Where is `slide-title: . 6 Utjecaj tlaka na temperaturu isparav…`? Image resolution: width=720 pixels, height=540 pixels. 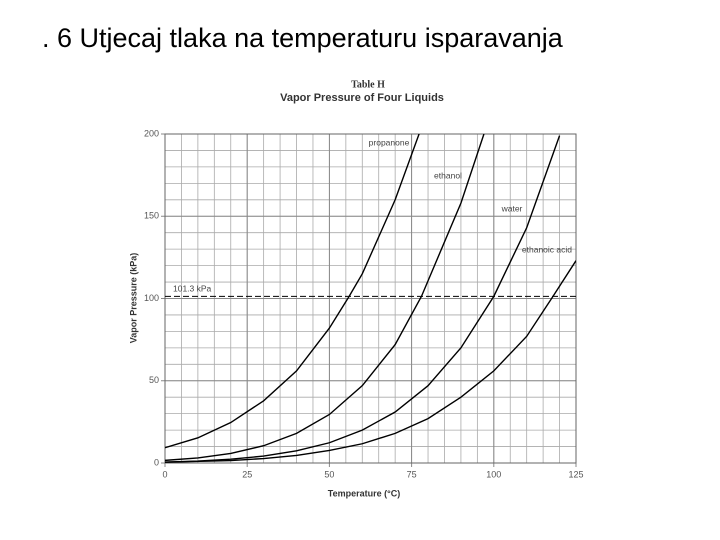
slide-title: . 6 Utjecaj tlaka na temperaturu isparav… is located at coordinates (303, 38).